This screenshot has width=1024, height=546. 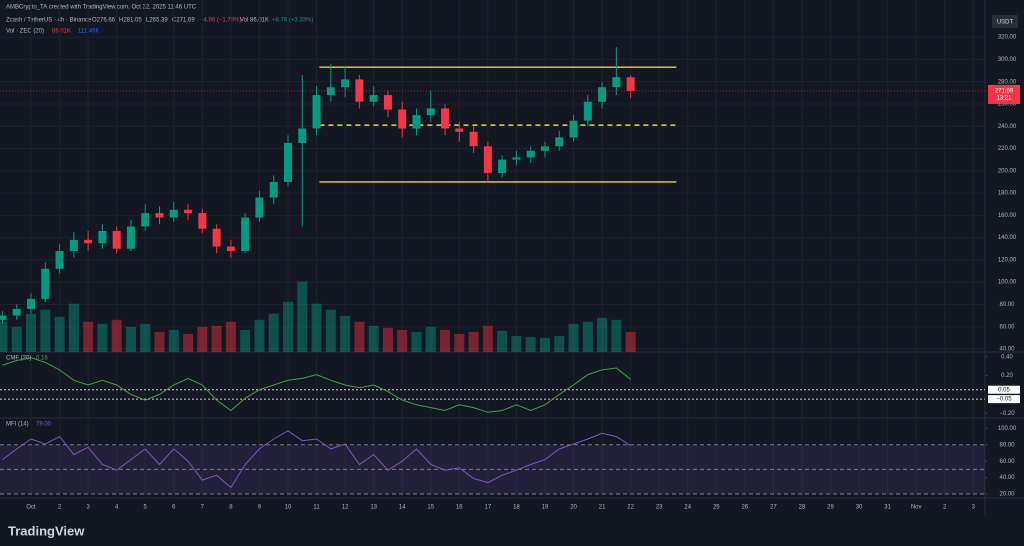 What do you see at coordinates (157, 21) in the screenshot?
I see `ohlc-low: L265.39` at bounding box center [157, 21].